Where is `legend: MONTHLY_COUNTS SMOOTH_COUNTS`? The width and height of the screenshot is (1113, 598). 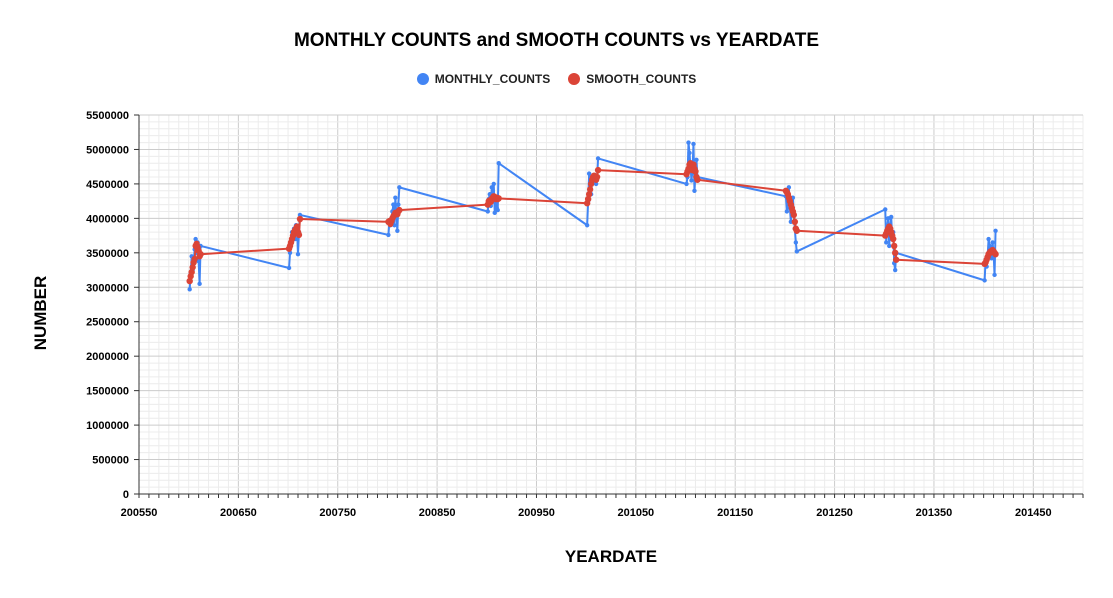 legend: MONTHLY_COUNTS SMOOTH_COUNTS is located at coordinates (556, 79).